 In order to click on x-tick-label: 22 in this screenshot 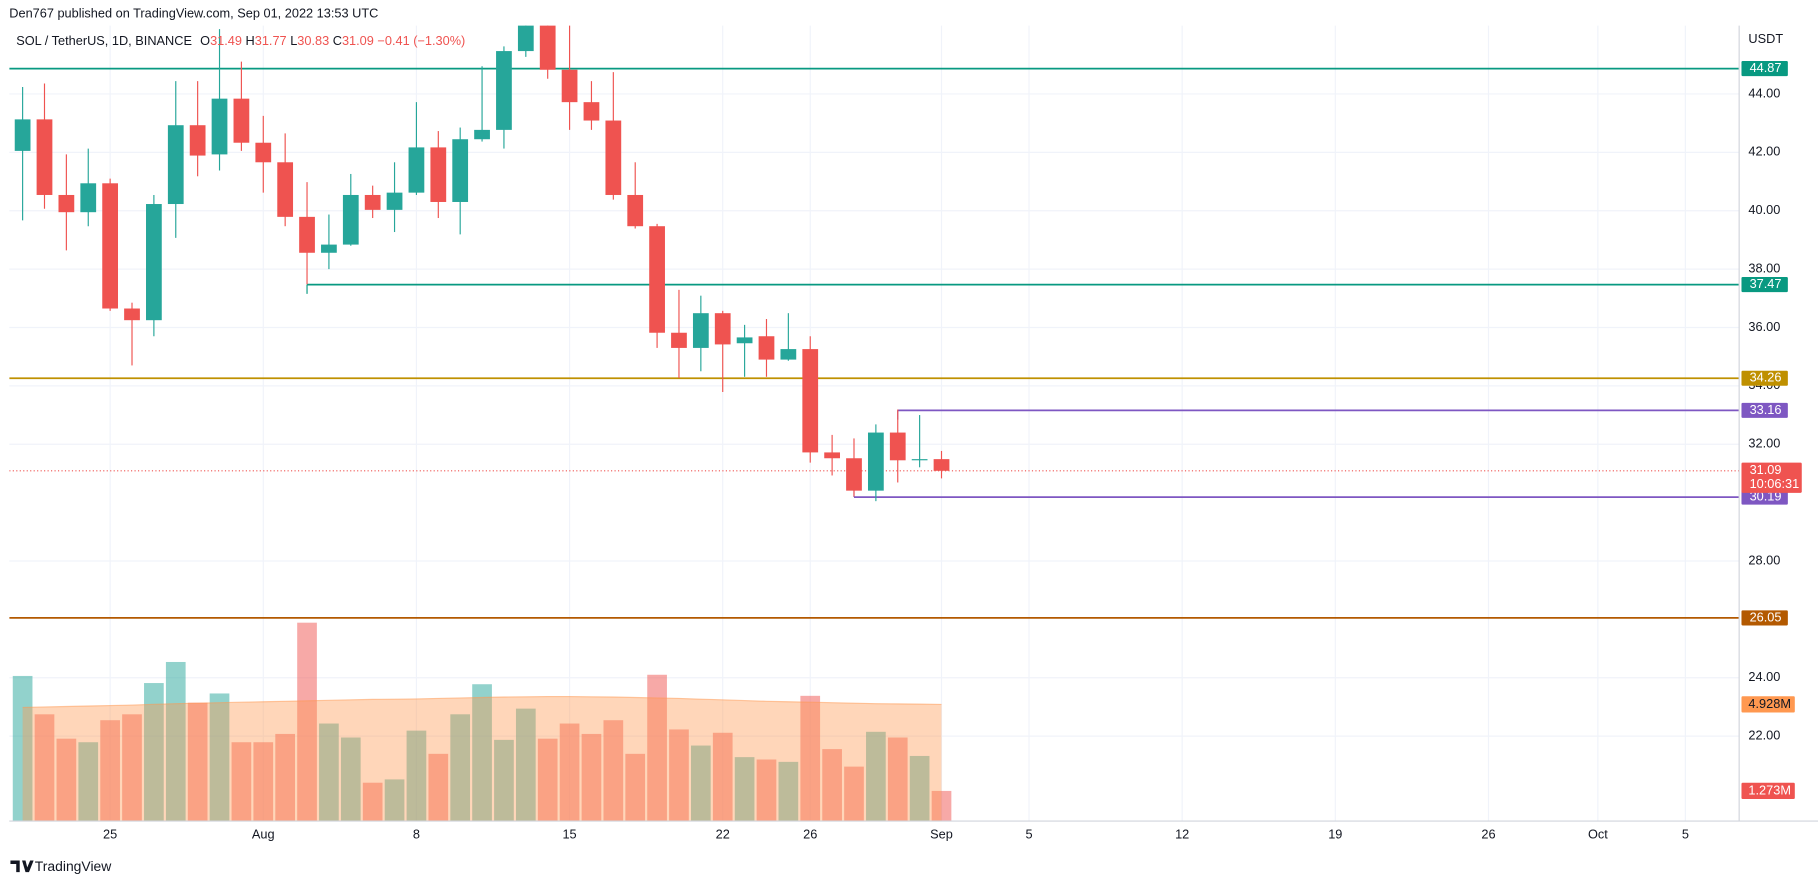, I will do `click(723, 833)`.